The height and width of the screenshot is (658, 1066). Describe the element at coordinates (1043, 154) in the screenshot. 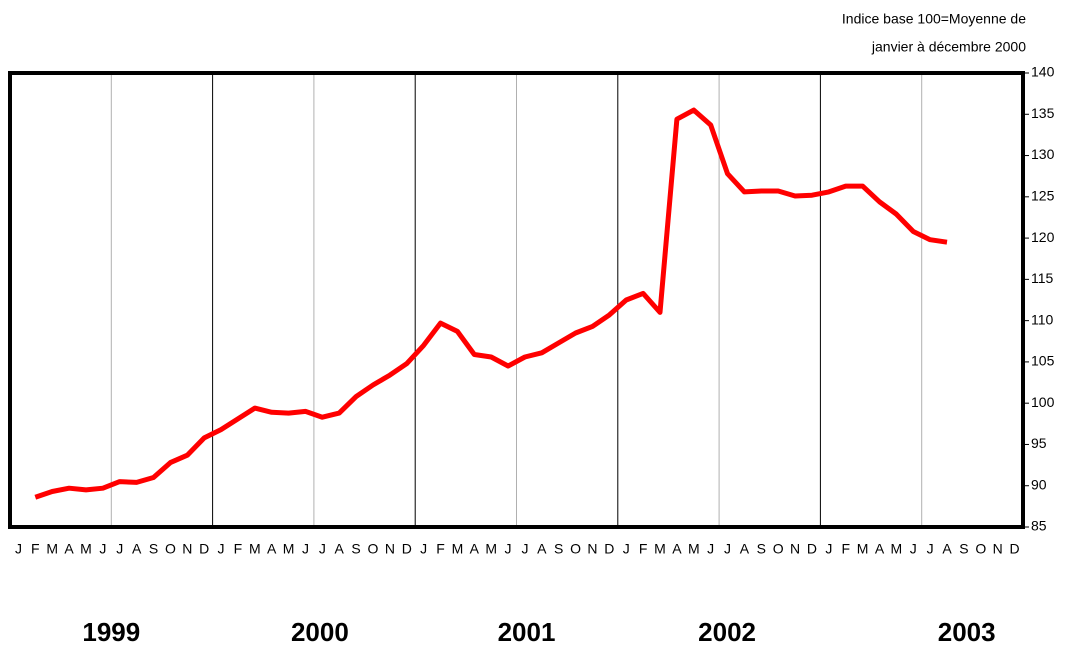

I see `y-tick-label: 130` at that location.